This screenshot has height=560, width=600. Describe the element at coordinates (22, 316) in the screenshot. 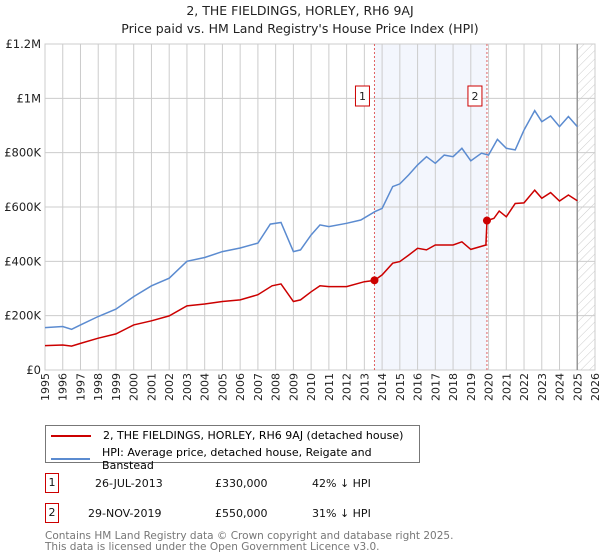

I see `y-tick-label: £200K` at that location.